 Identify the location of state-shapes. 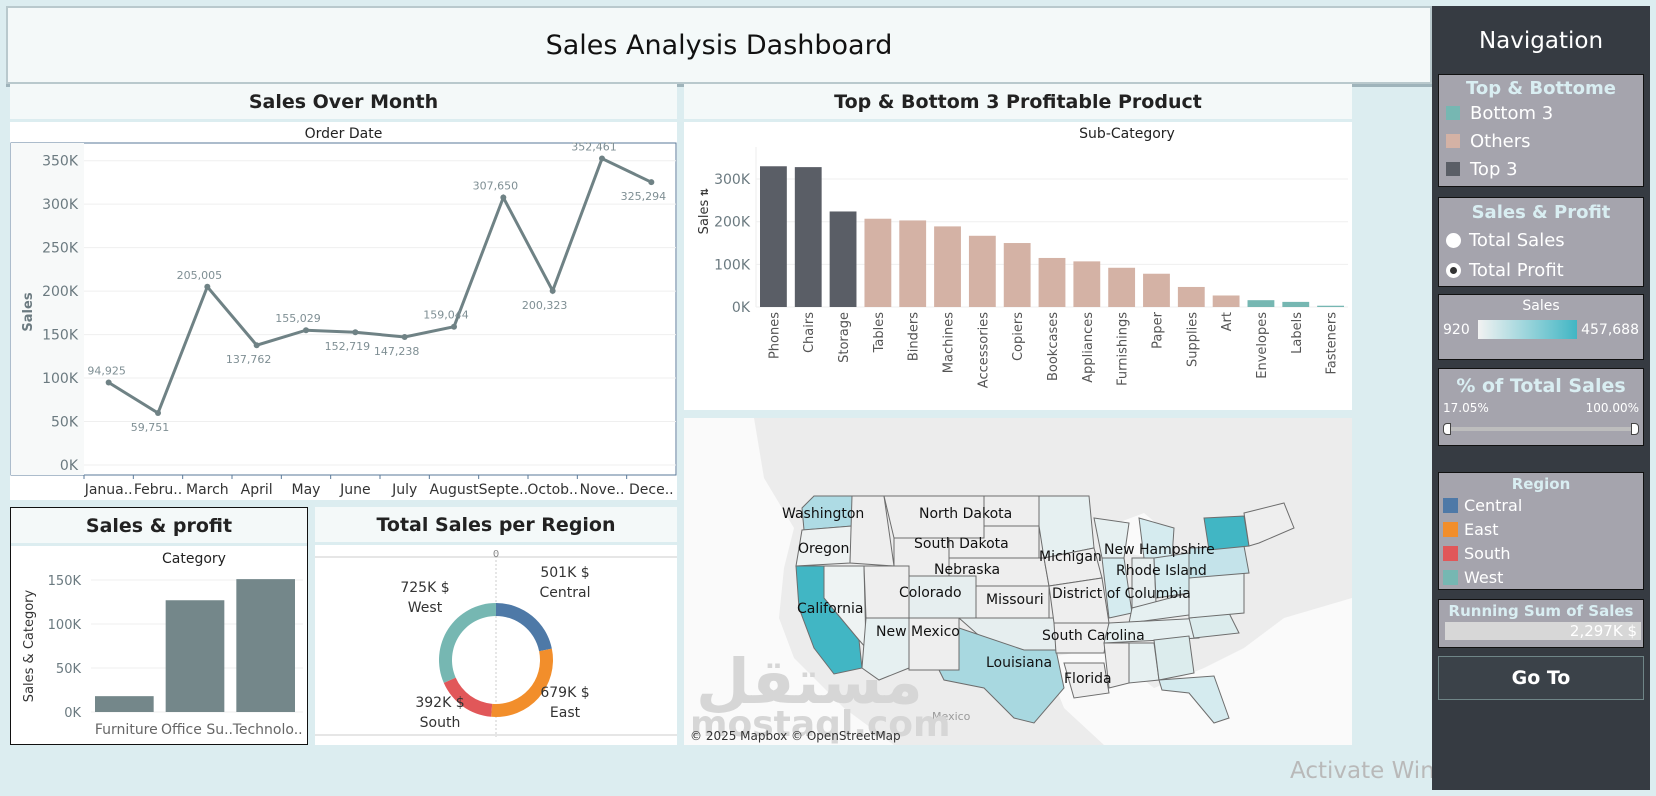
(1045, 609).